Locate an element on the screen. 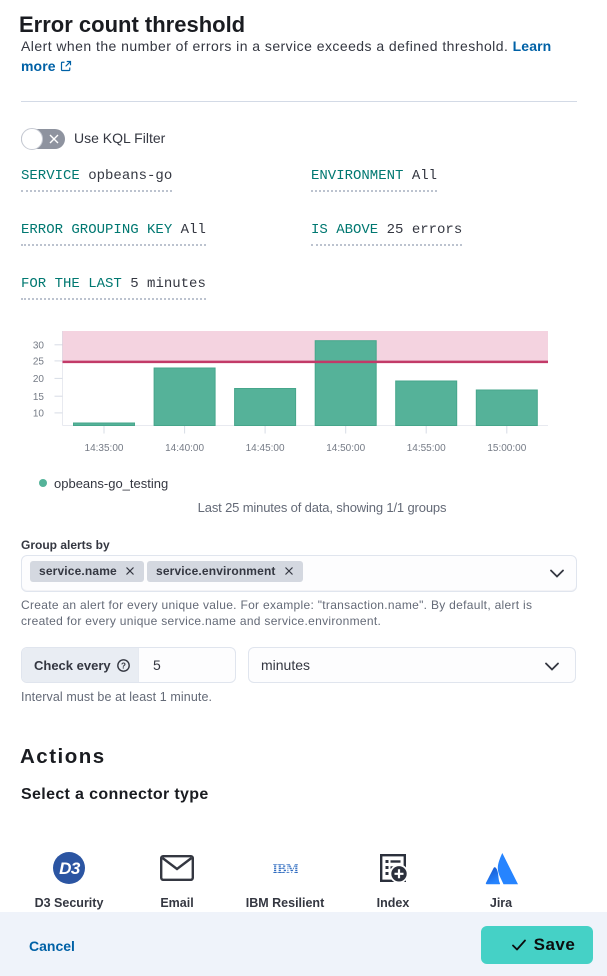 The image size is (607, 976). svg-text: 14:55:00 is located at coordinates (426, 448).